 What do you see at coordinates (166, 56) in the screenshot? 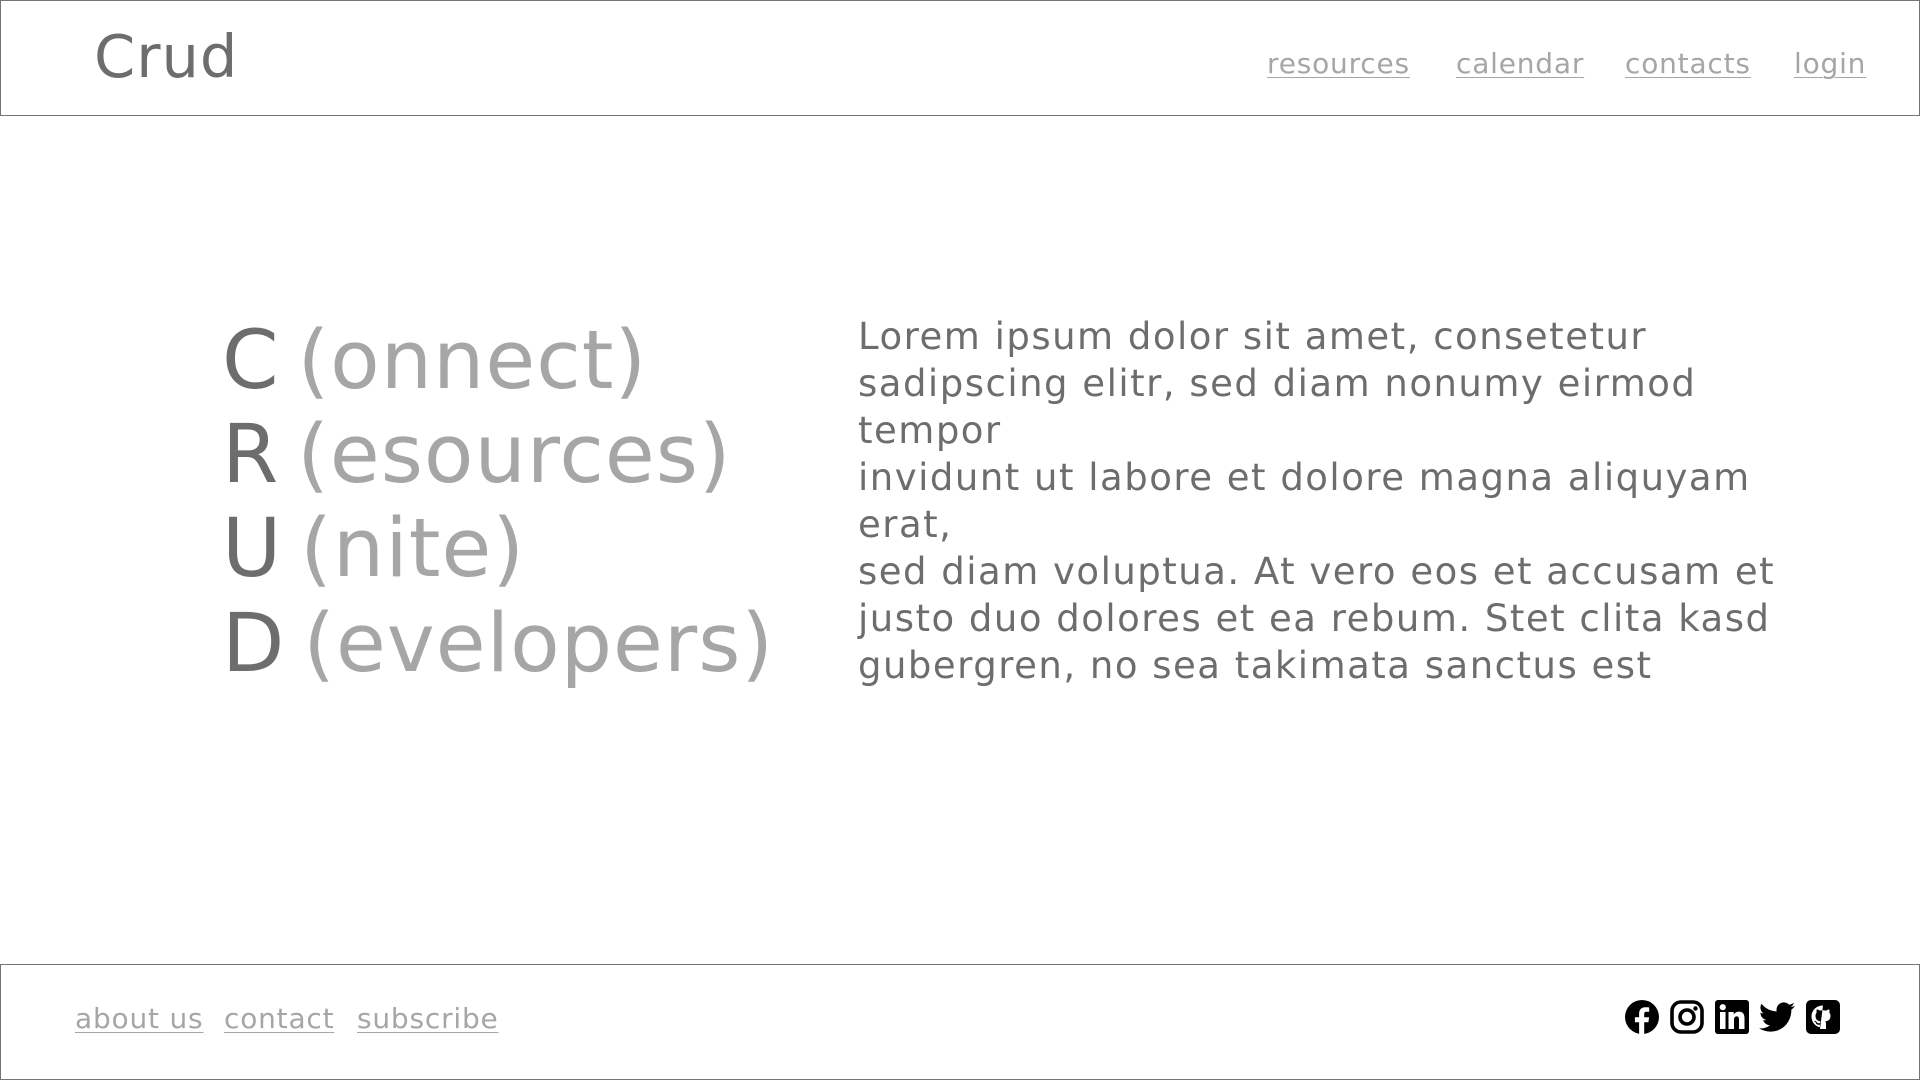
I see `logo: Crud` at bounding box center [166, 56].